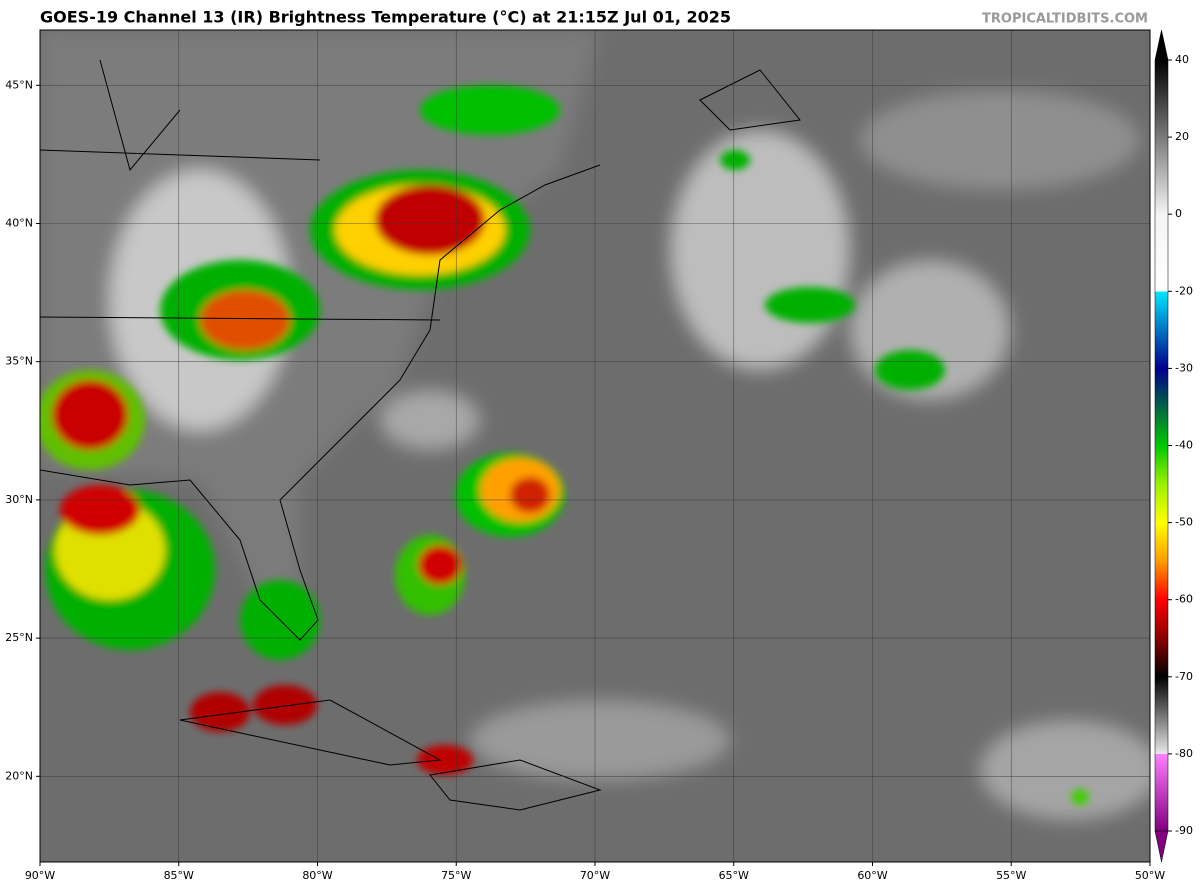 This screenshot has width=1200, height=889. I want to click on colorbar-label: 40, so click(1182, 59).